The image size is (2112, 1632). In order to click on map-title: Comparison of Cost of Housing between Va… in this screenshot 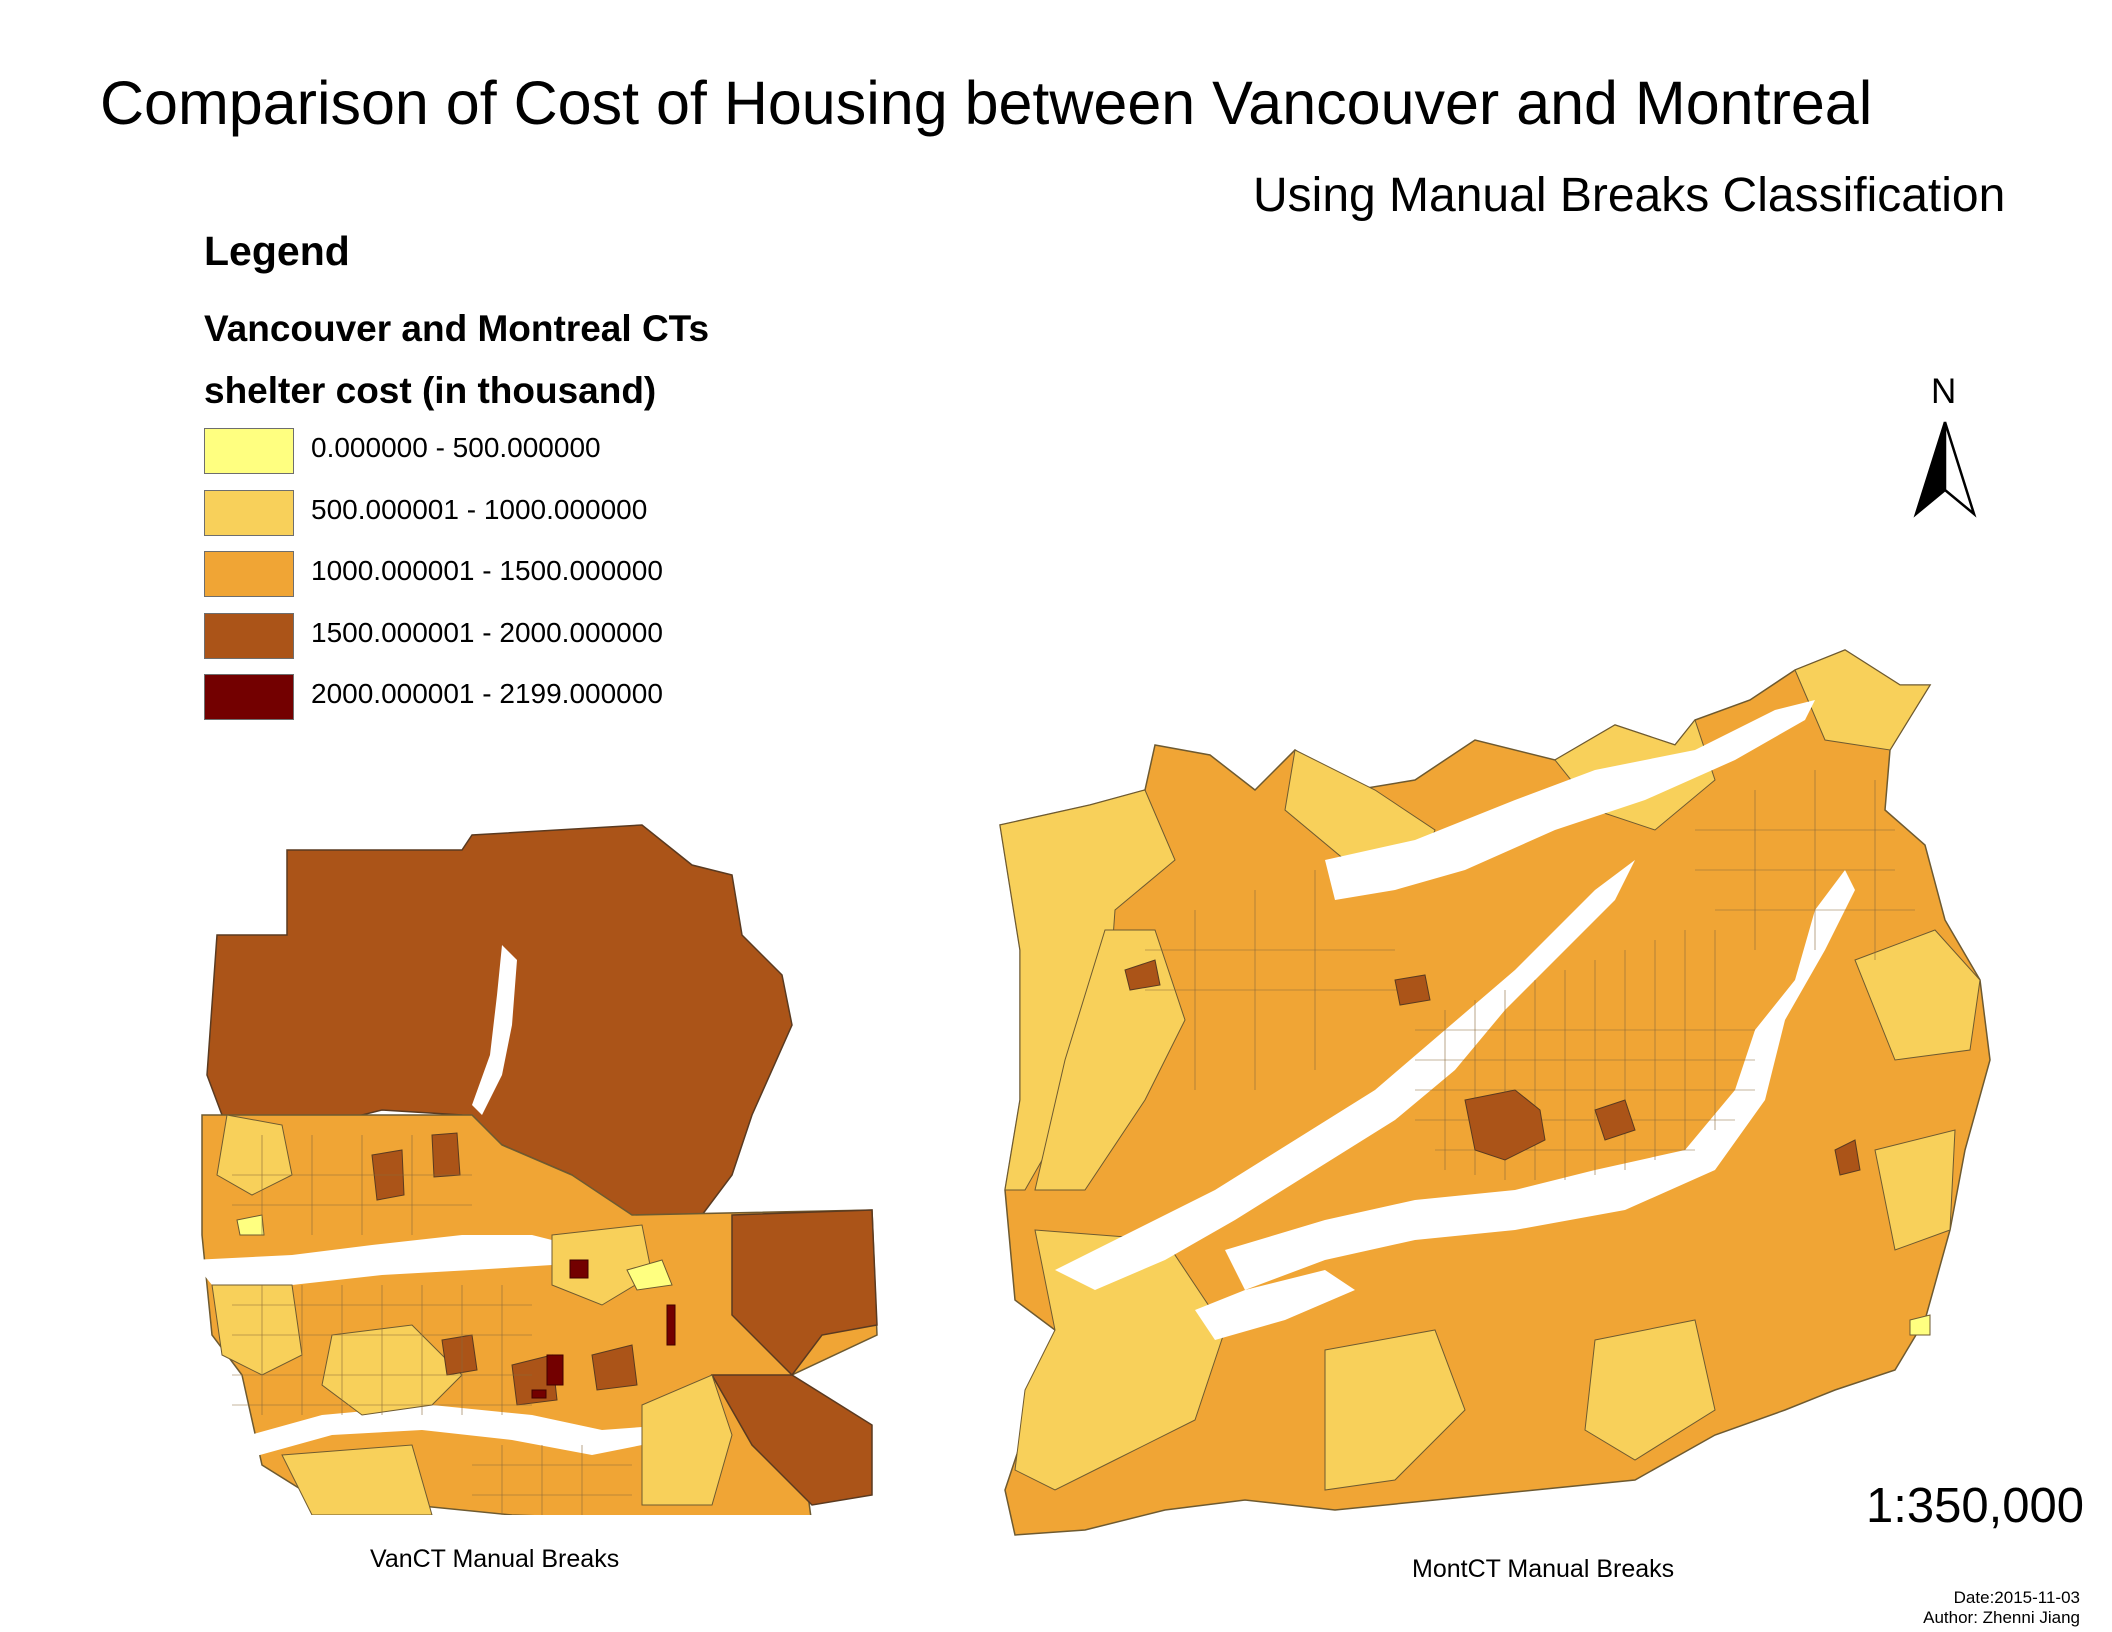, I will do `click(986, 103)`.